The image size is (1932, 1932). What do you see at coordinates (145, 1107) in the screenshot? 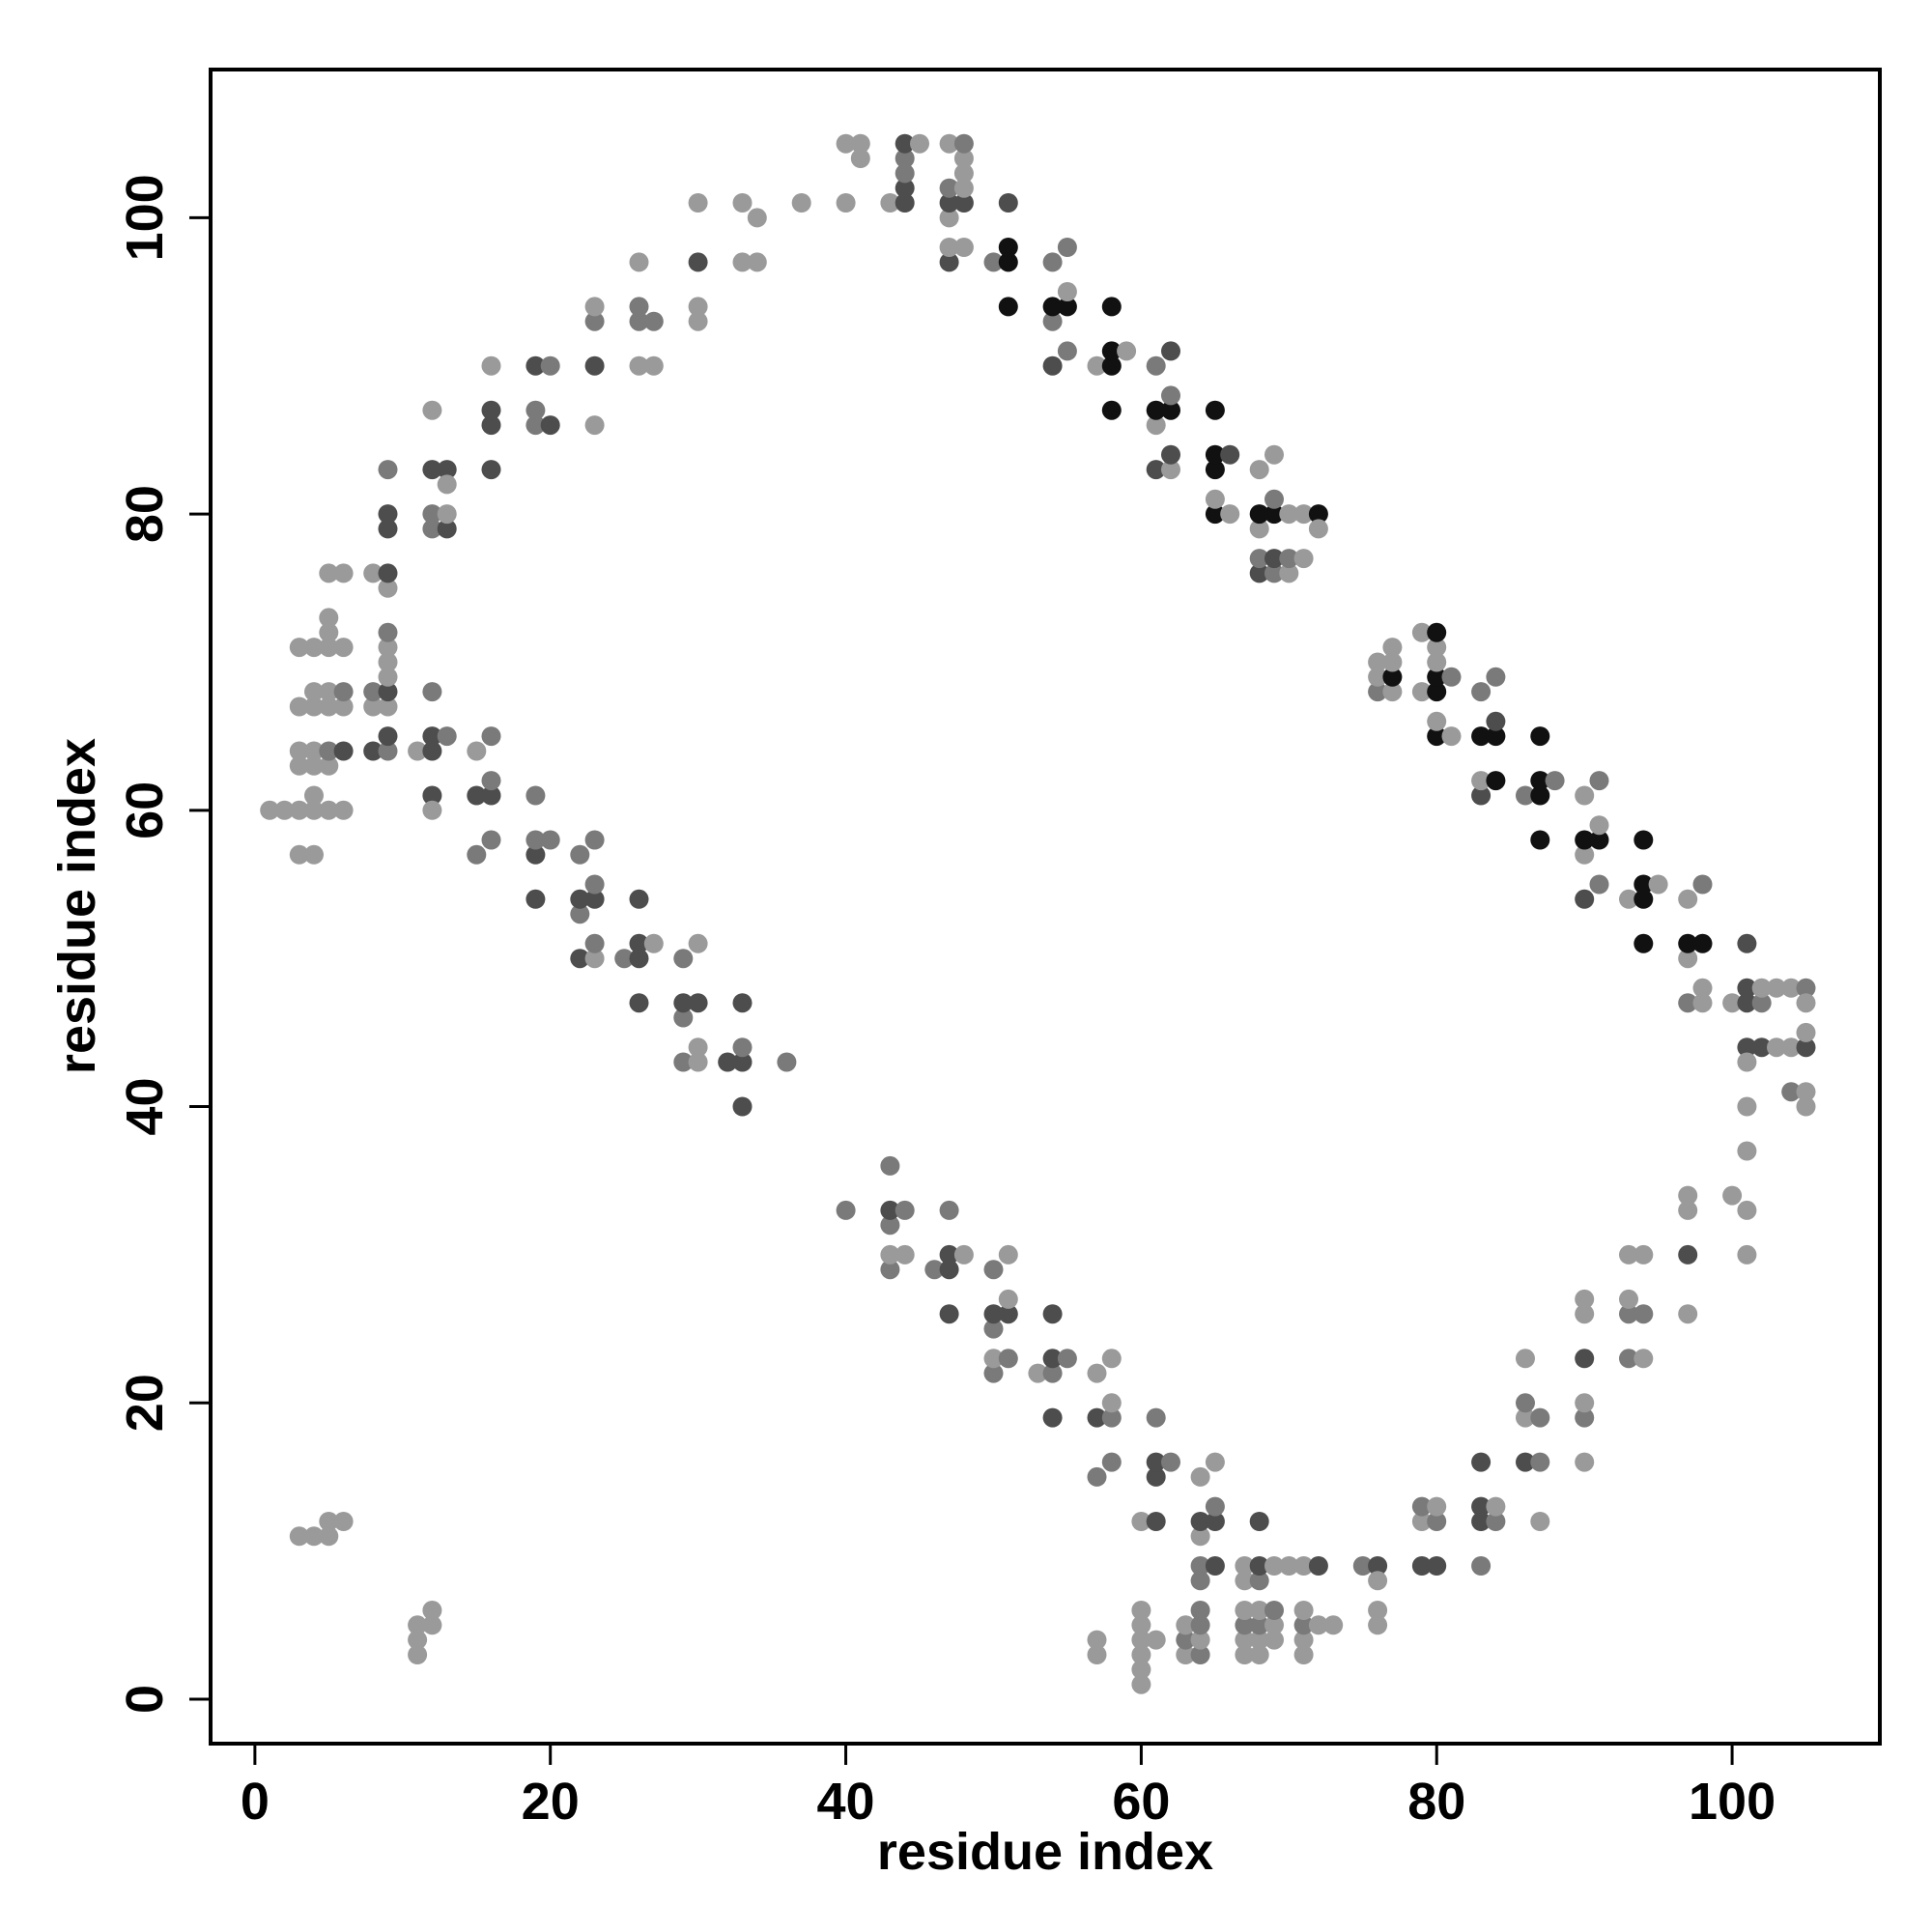
I see `y-tick-label: 40` at bounding box center [145, 1107].